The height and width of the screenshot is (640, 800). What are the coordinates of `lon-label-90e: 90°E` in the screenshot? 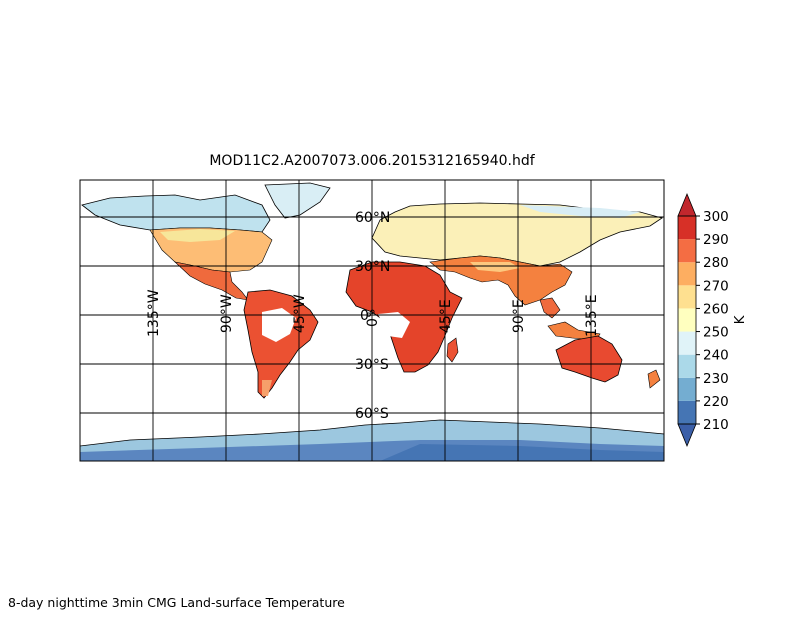 It's located at (519, 316).